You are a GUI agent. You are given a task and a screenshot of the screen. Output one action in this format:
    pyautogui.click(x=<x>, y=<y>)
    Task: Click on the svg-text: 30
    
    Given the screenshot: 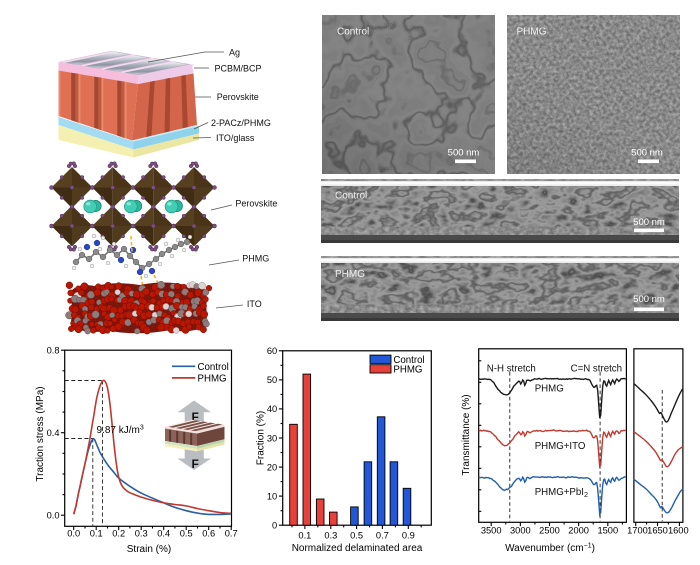 What is the action you would take?
    pyautogui.click(x=272, y=438)
    